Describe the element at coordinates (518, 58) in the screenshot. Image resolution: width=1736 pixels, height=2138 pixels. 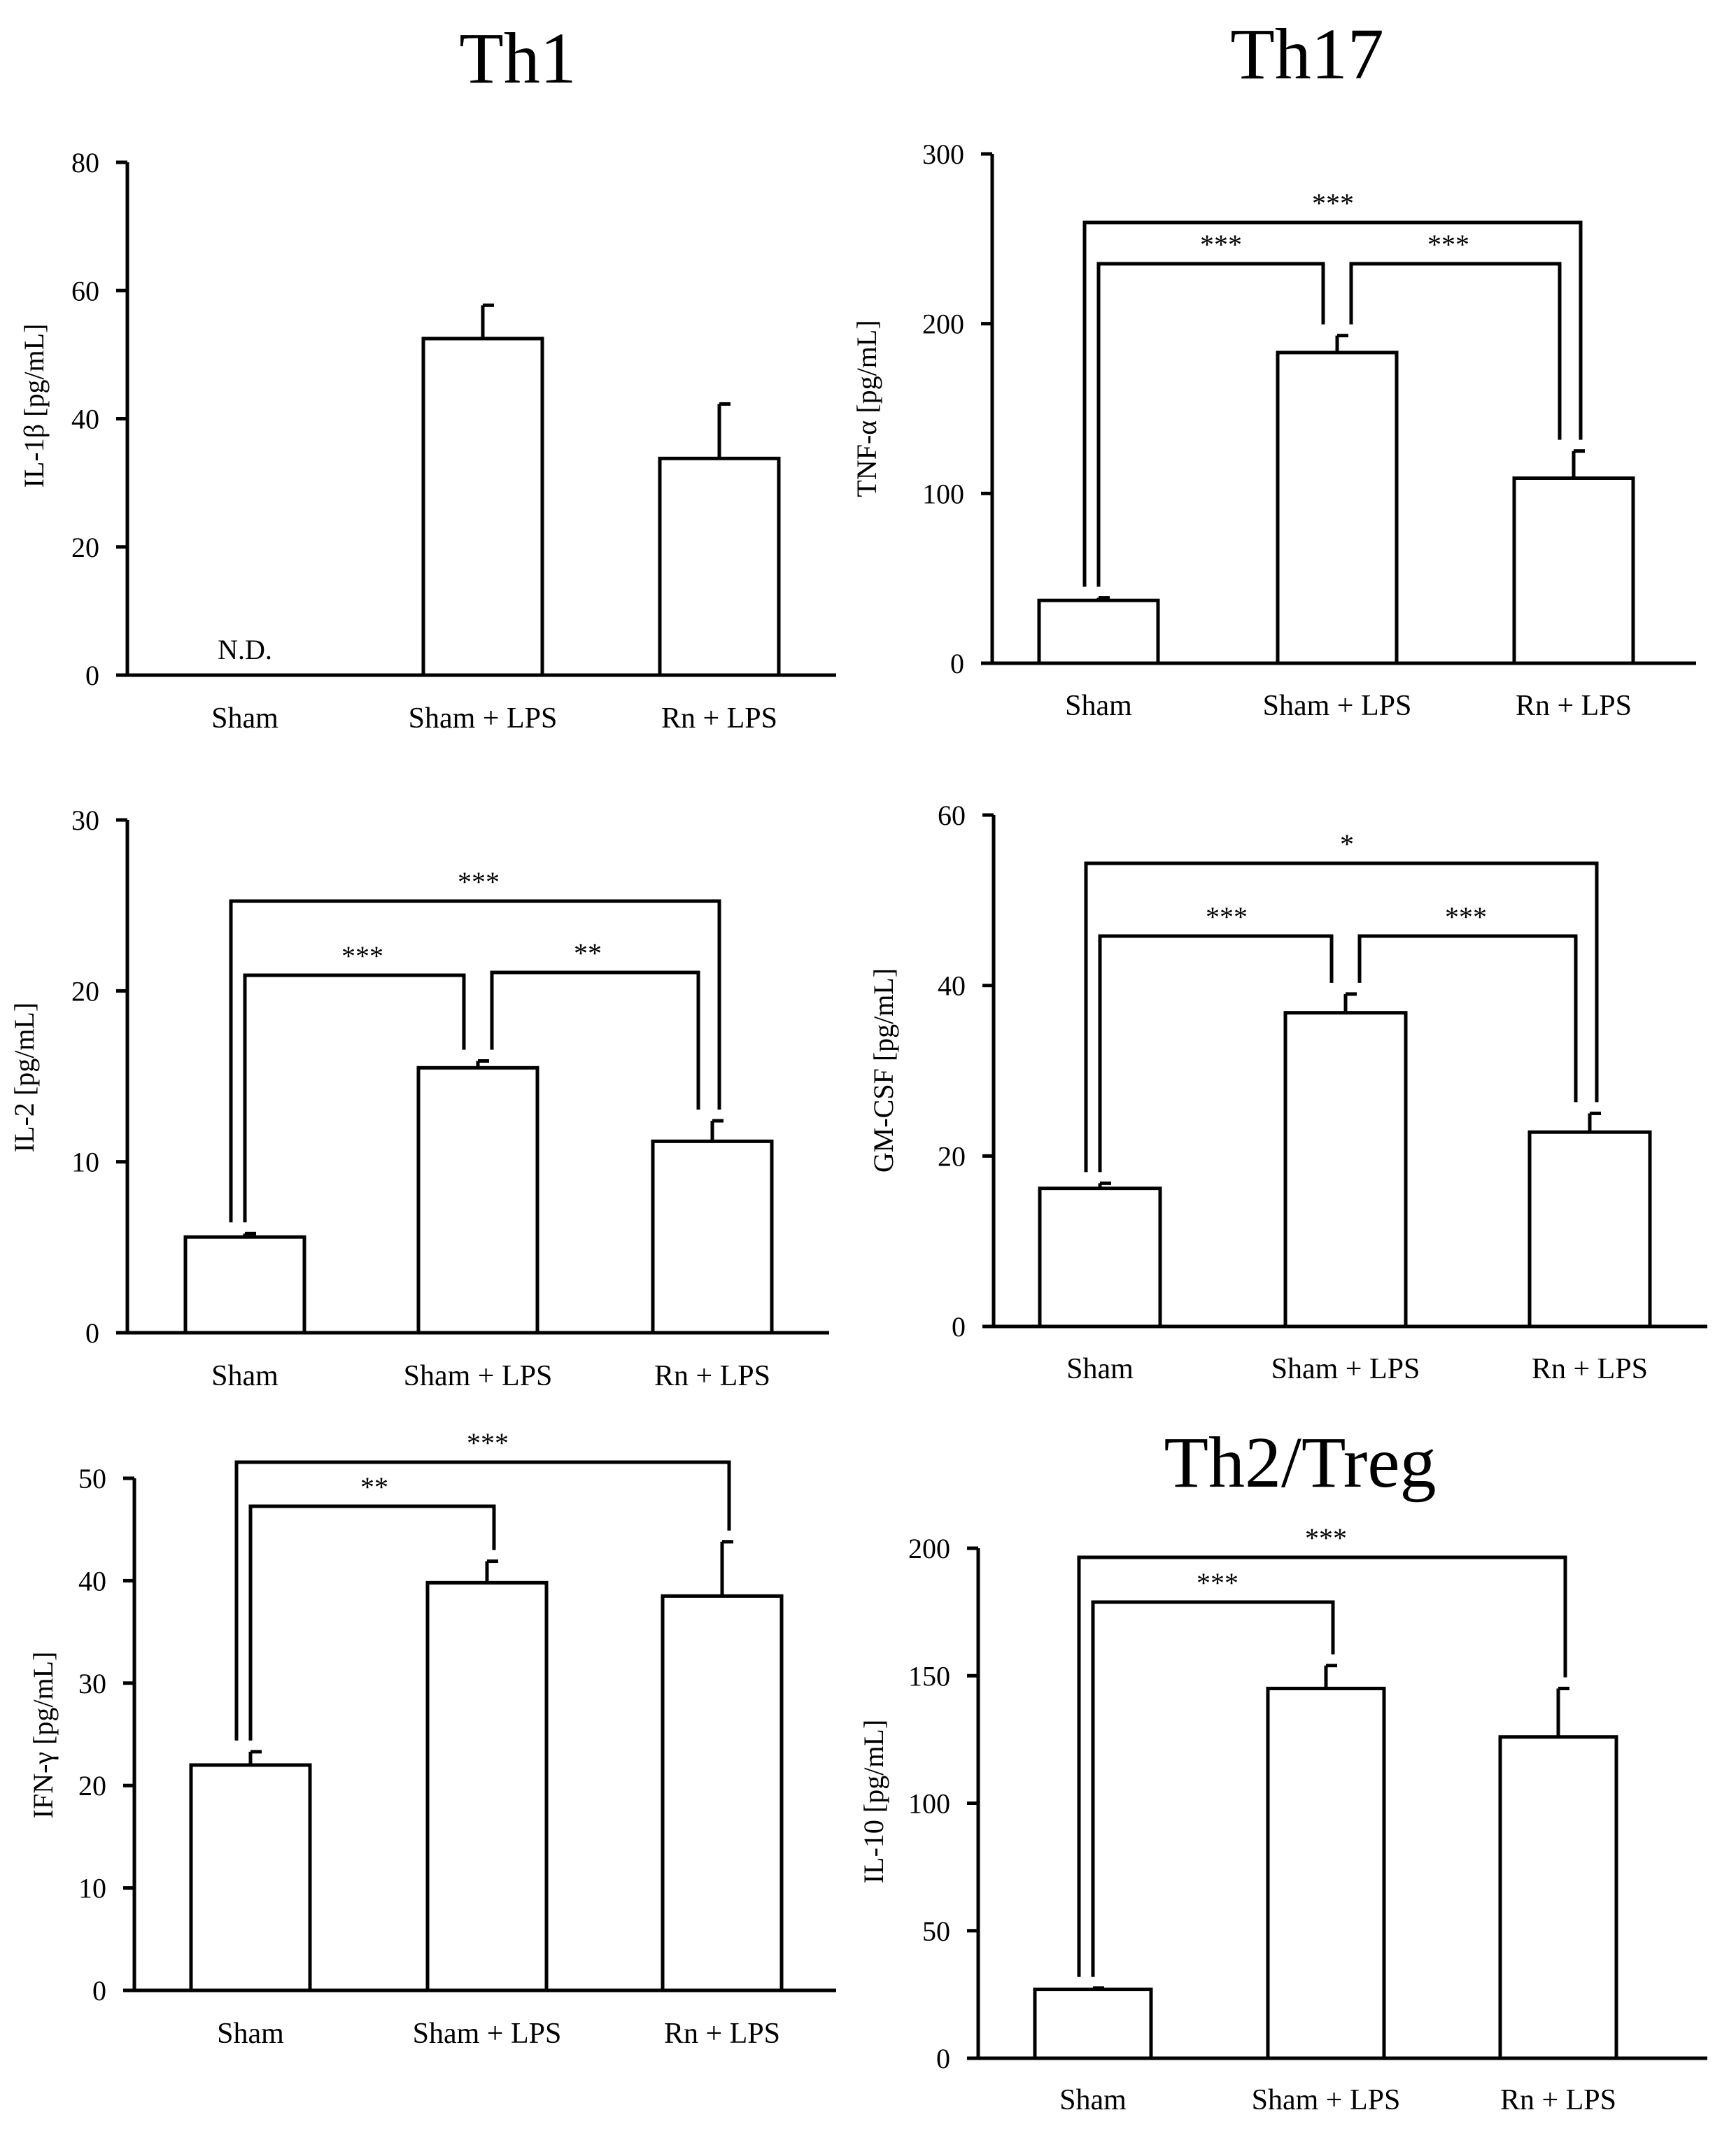
I see `heading-th1: Th1` at that location.